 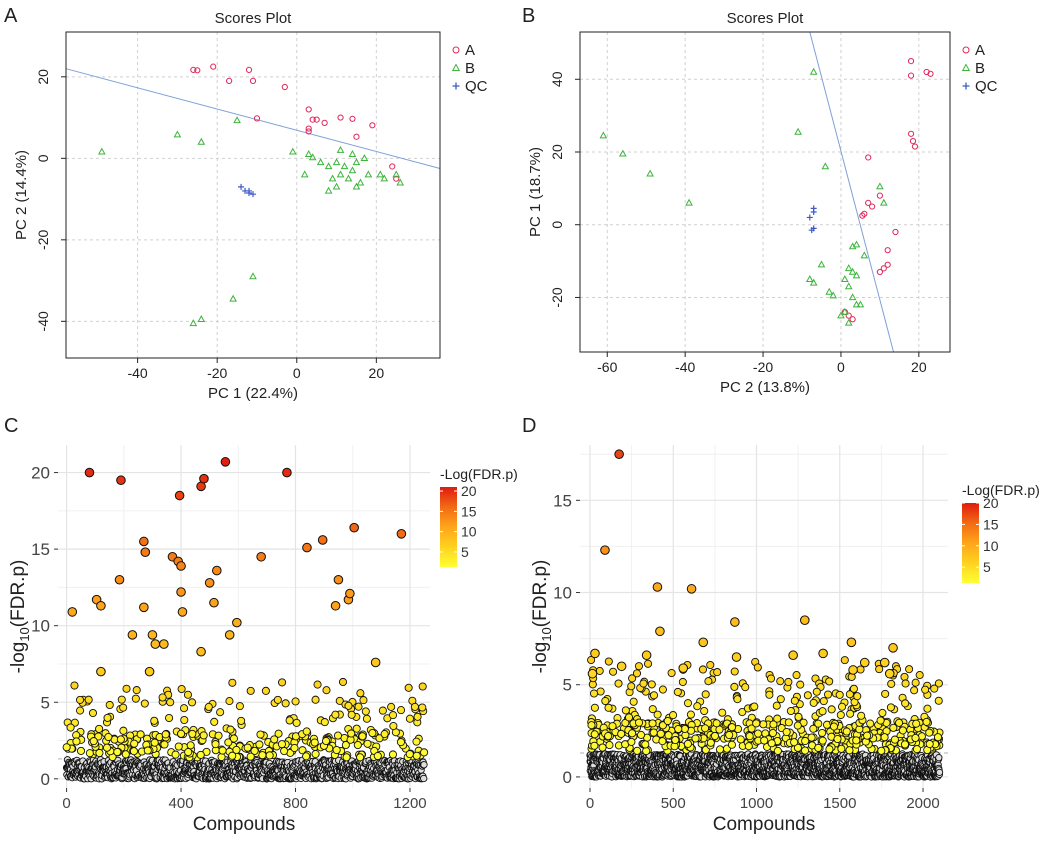 What do you see at coordinates (253, 118) in the screenshot?
I see `separation-line` at bounding box center [253, 118].